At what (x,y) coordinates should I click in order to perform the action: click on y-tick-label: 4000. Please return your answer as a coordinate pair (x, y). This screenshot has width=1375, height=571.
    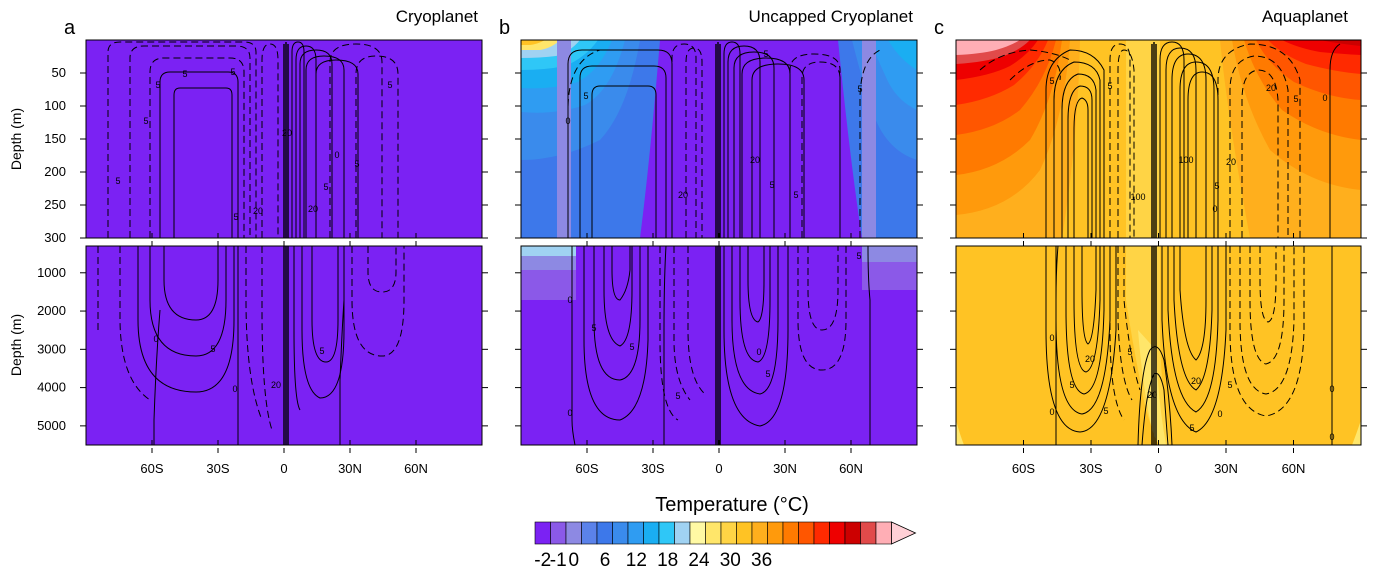
    Looking at the image, I should click on (51, 387).